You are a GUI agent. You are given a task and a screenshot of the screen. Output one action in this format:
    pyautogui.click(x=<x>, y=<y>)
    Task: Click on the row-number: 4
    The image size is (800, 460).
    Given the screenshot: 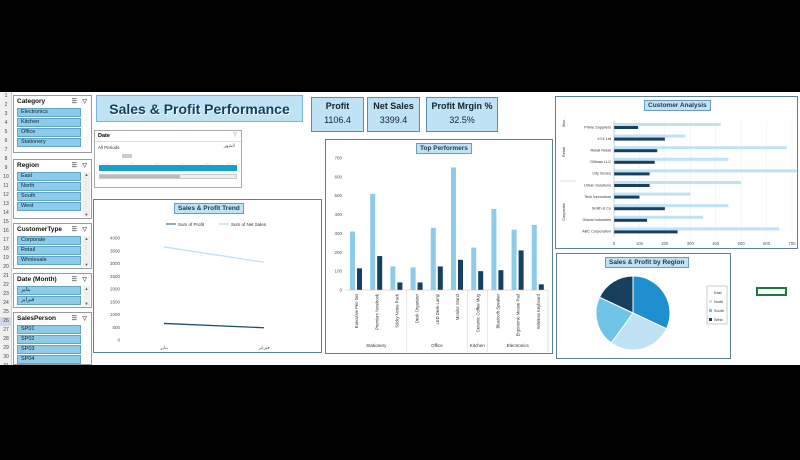 What is the action you would take?
    pyautogui.click(x=6, y=123)
    